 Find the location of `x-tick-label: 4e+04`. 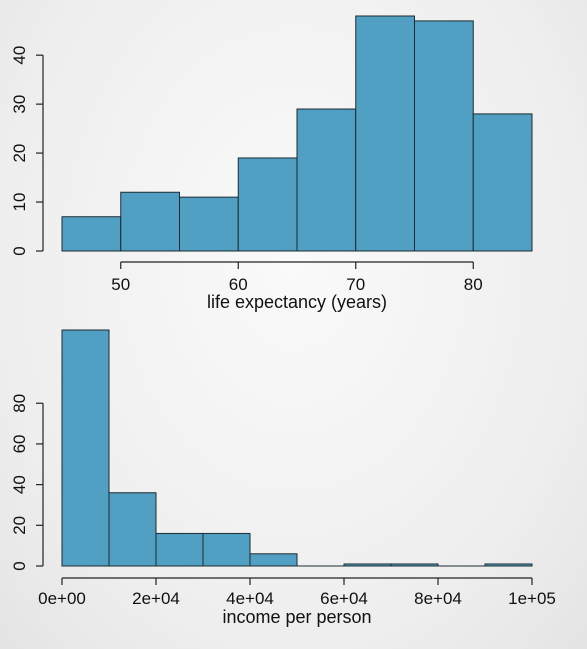

x-tick-label: 4e+04 is located at coordinates (250, 598).